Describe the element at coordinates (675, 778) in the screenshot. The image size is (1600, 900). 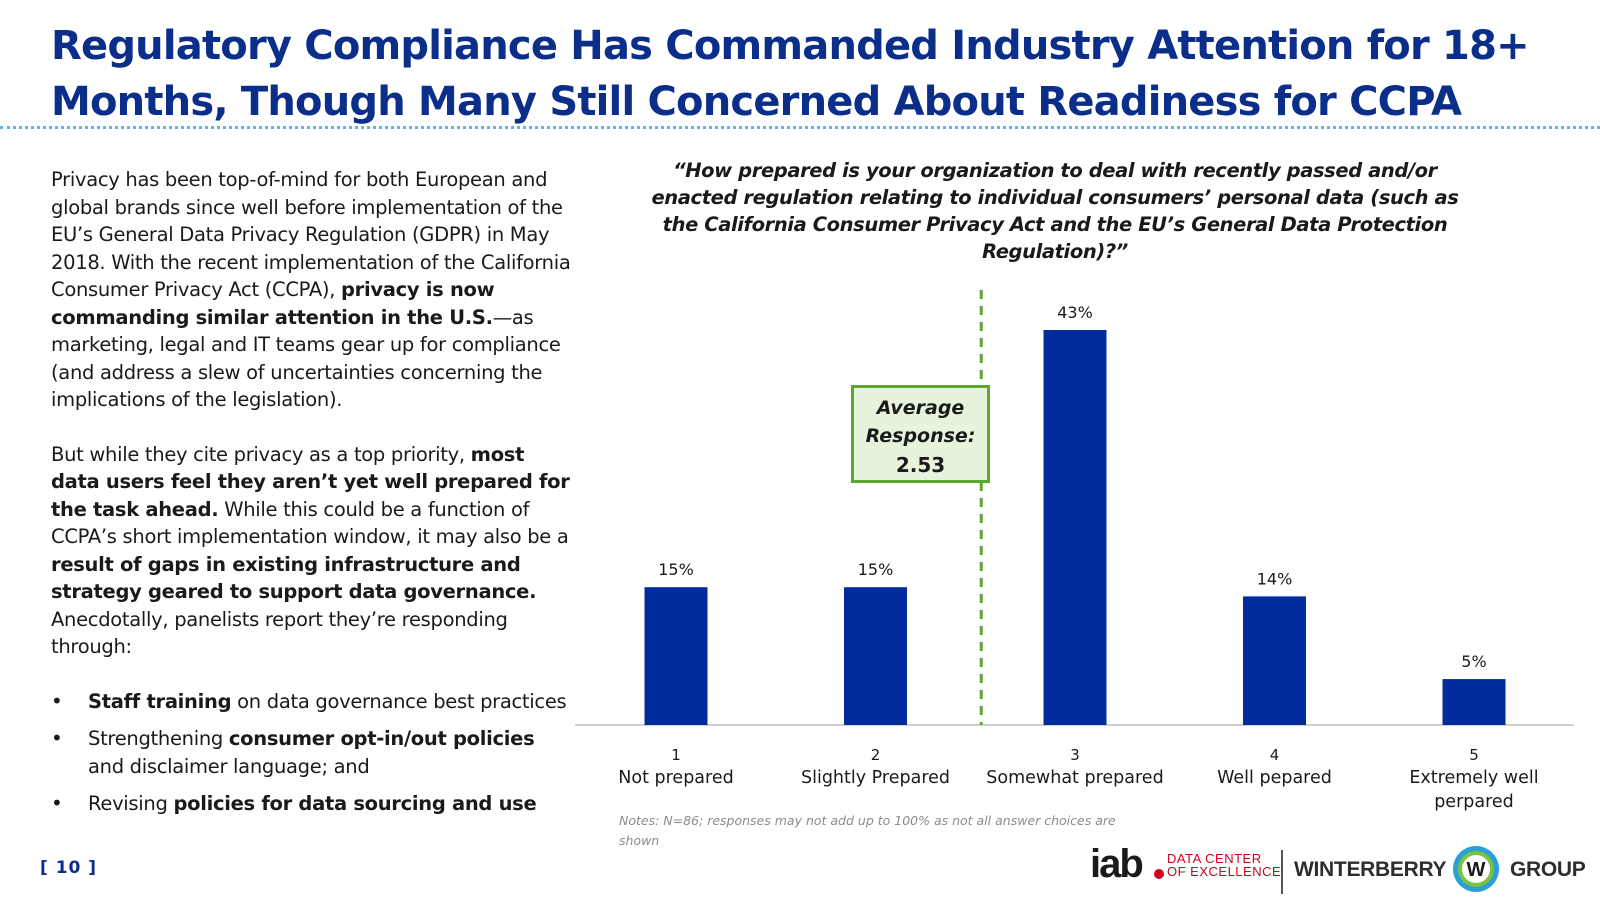
I see `tick-label-1: Not prepared` at that location.